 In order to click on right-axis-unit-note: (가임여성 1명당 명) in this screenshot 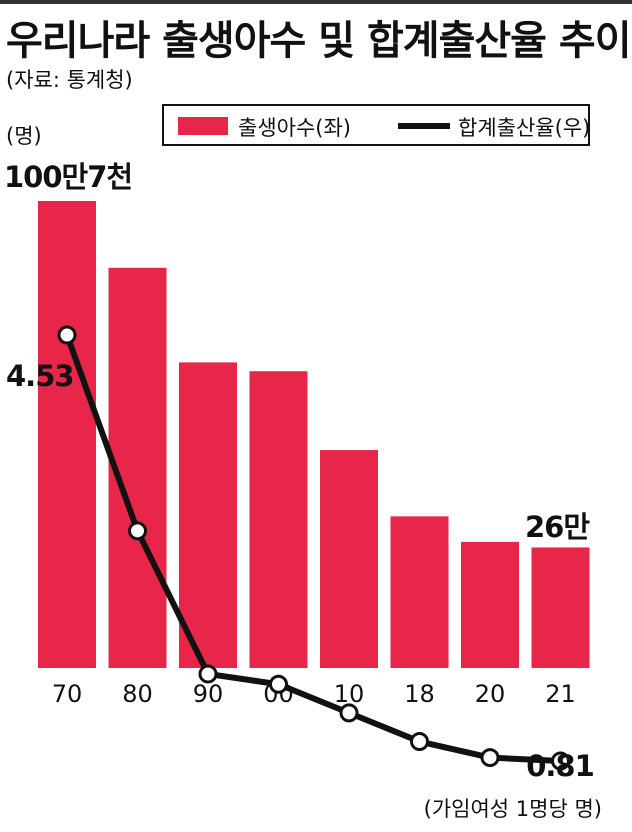, I will do `click(512, 809)`.